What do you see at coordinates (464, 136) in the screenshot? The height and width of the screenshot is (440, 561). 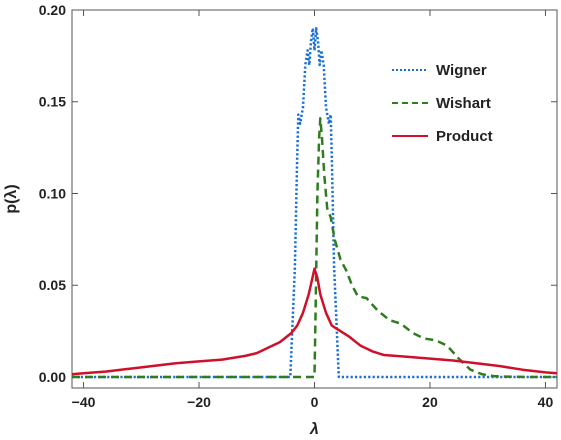 I see `legend-label-product: Product` at bounding box center [464, 136].